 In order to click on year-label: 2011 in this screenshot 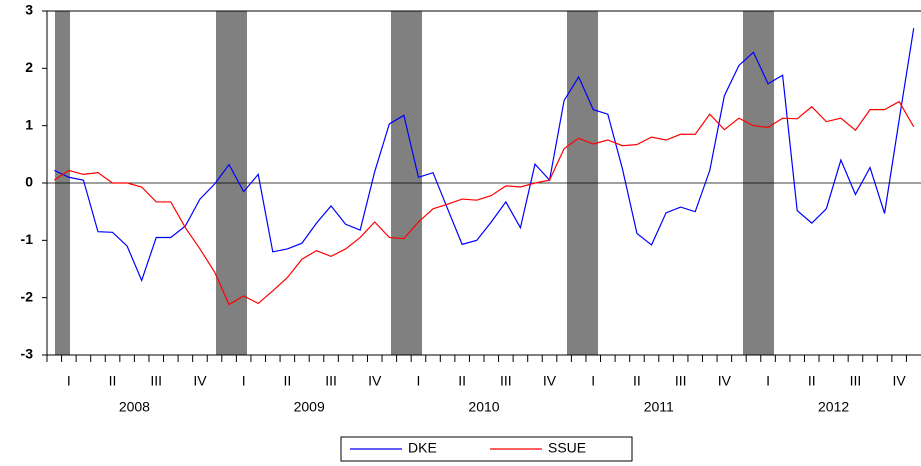, I will do `click(659, 407)`.